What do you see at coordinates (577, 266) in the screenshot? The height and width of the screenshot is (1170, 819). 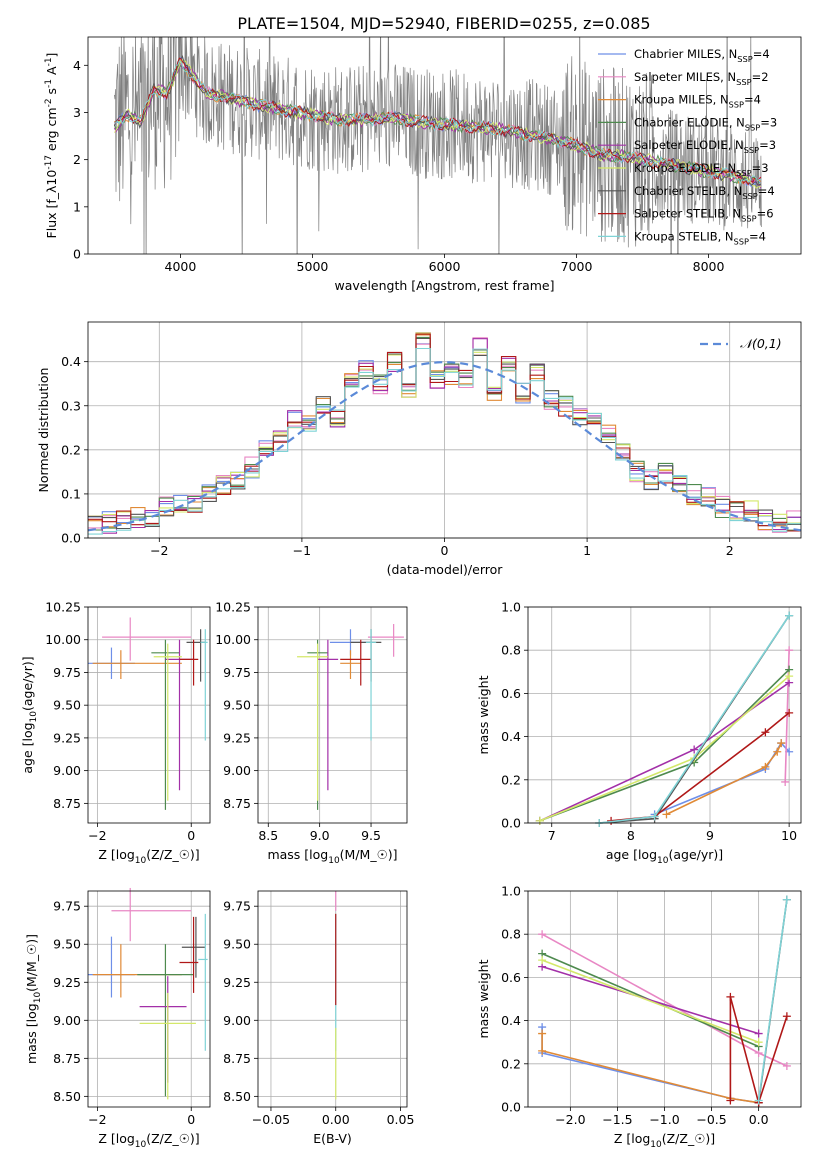 I see `x-tick-label: 7000` at bounding box center [577, 266].